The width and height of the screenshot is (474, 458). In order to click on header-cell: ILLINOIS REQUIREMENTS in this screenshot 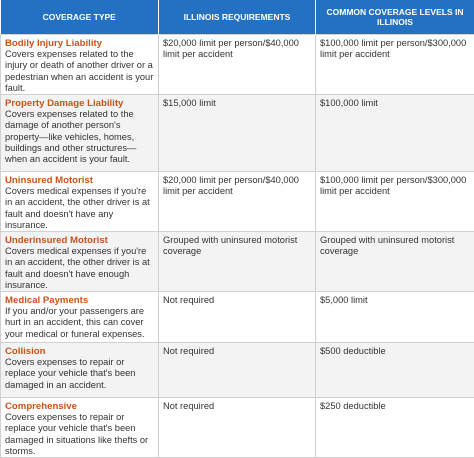, I will do `click(237, 17)`.